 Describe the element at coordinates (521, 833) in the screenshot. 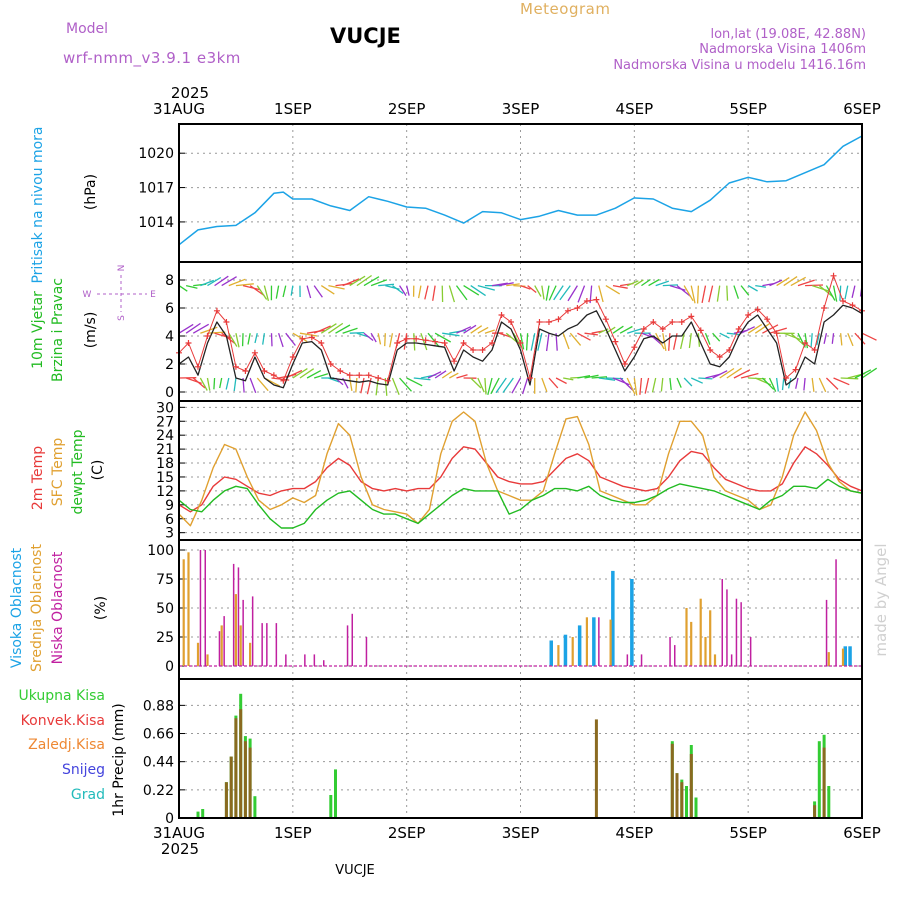

I see `x-label-bottom: 3SEP` at that location.